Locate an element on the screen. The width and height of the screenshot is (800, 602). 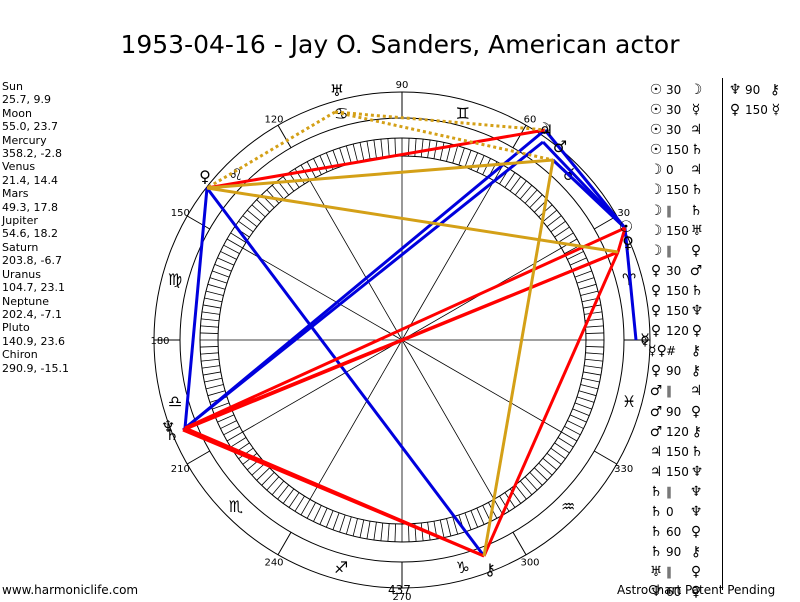
aspect-planet-1: ☽ is located at coordinates (656, 230).